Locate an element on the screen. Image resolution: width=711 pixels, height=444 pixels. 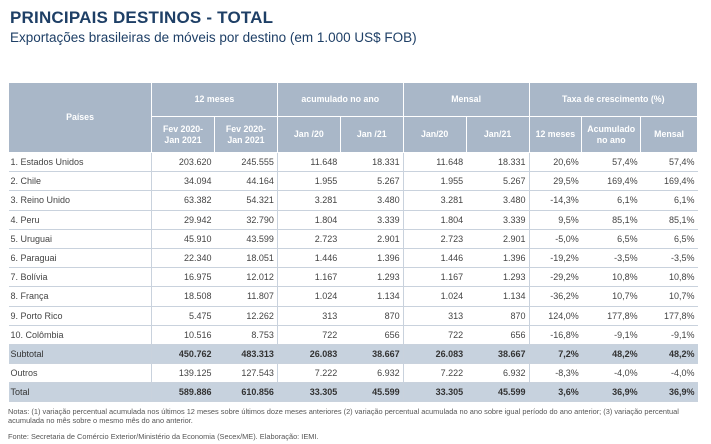
cell-g-12m: -5,0% is located at coordinates (555, 239).